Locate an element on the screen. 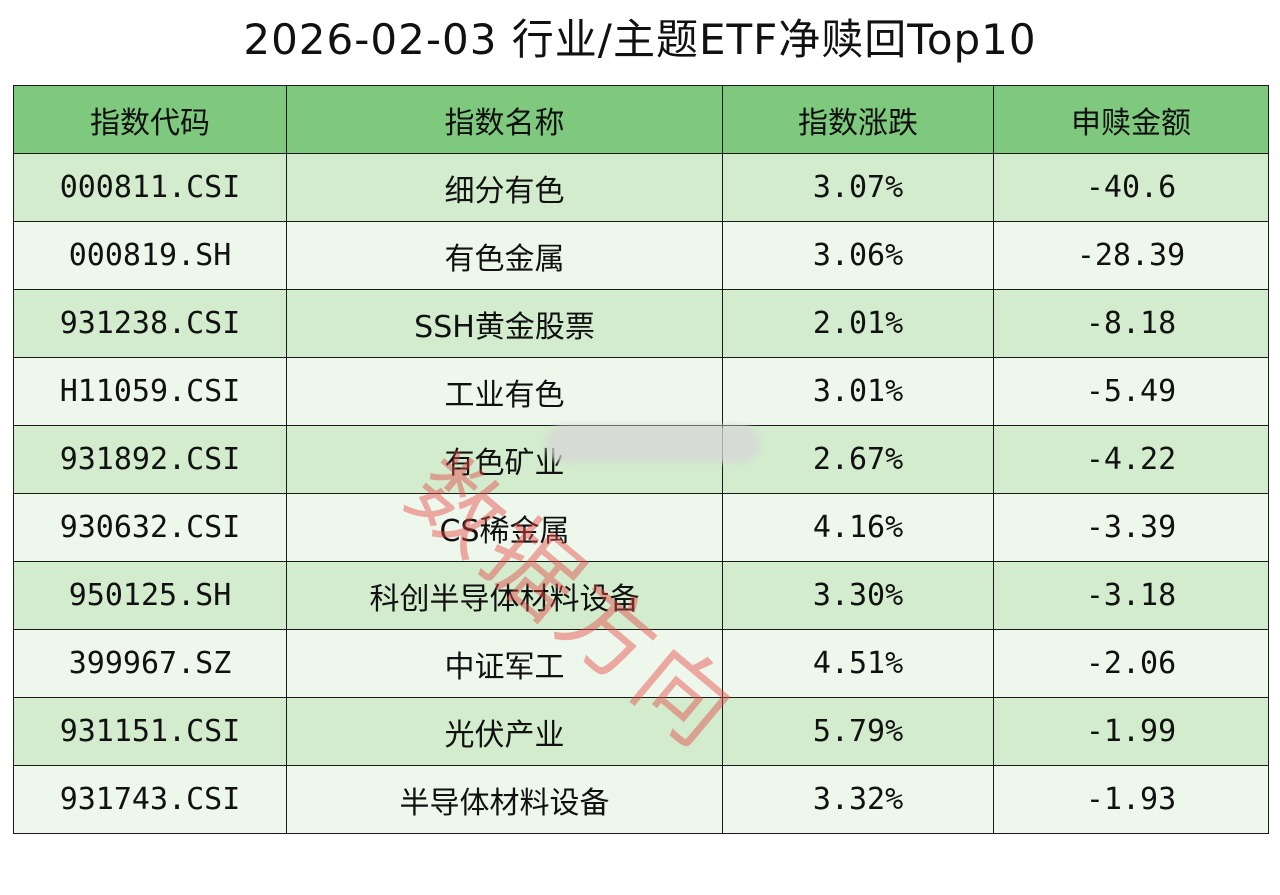  cell-index-name: 细分有色 is located at coordinates (504, 187).